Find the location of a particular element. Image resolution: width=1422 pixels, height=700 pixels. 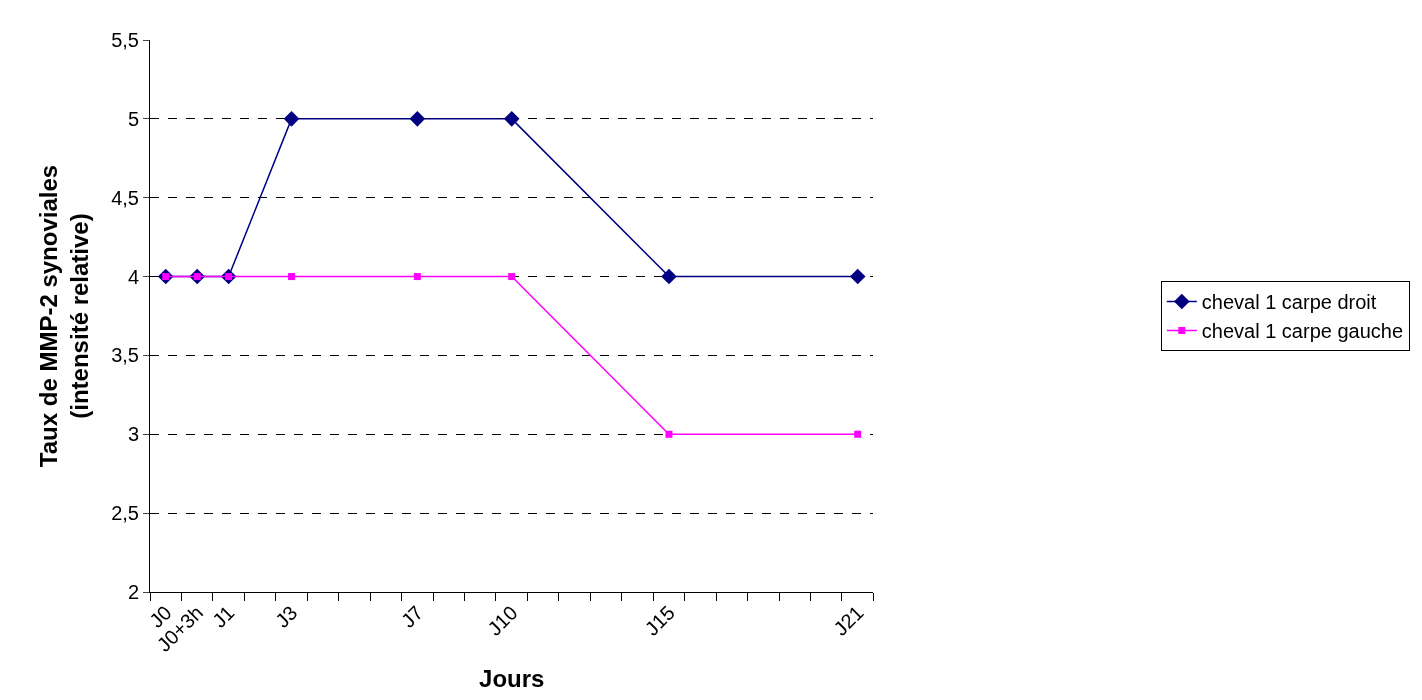

y-tick-label: 5 is located at coordinates (133, 118).